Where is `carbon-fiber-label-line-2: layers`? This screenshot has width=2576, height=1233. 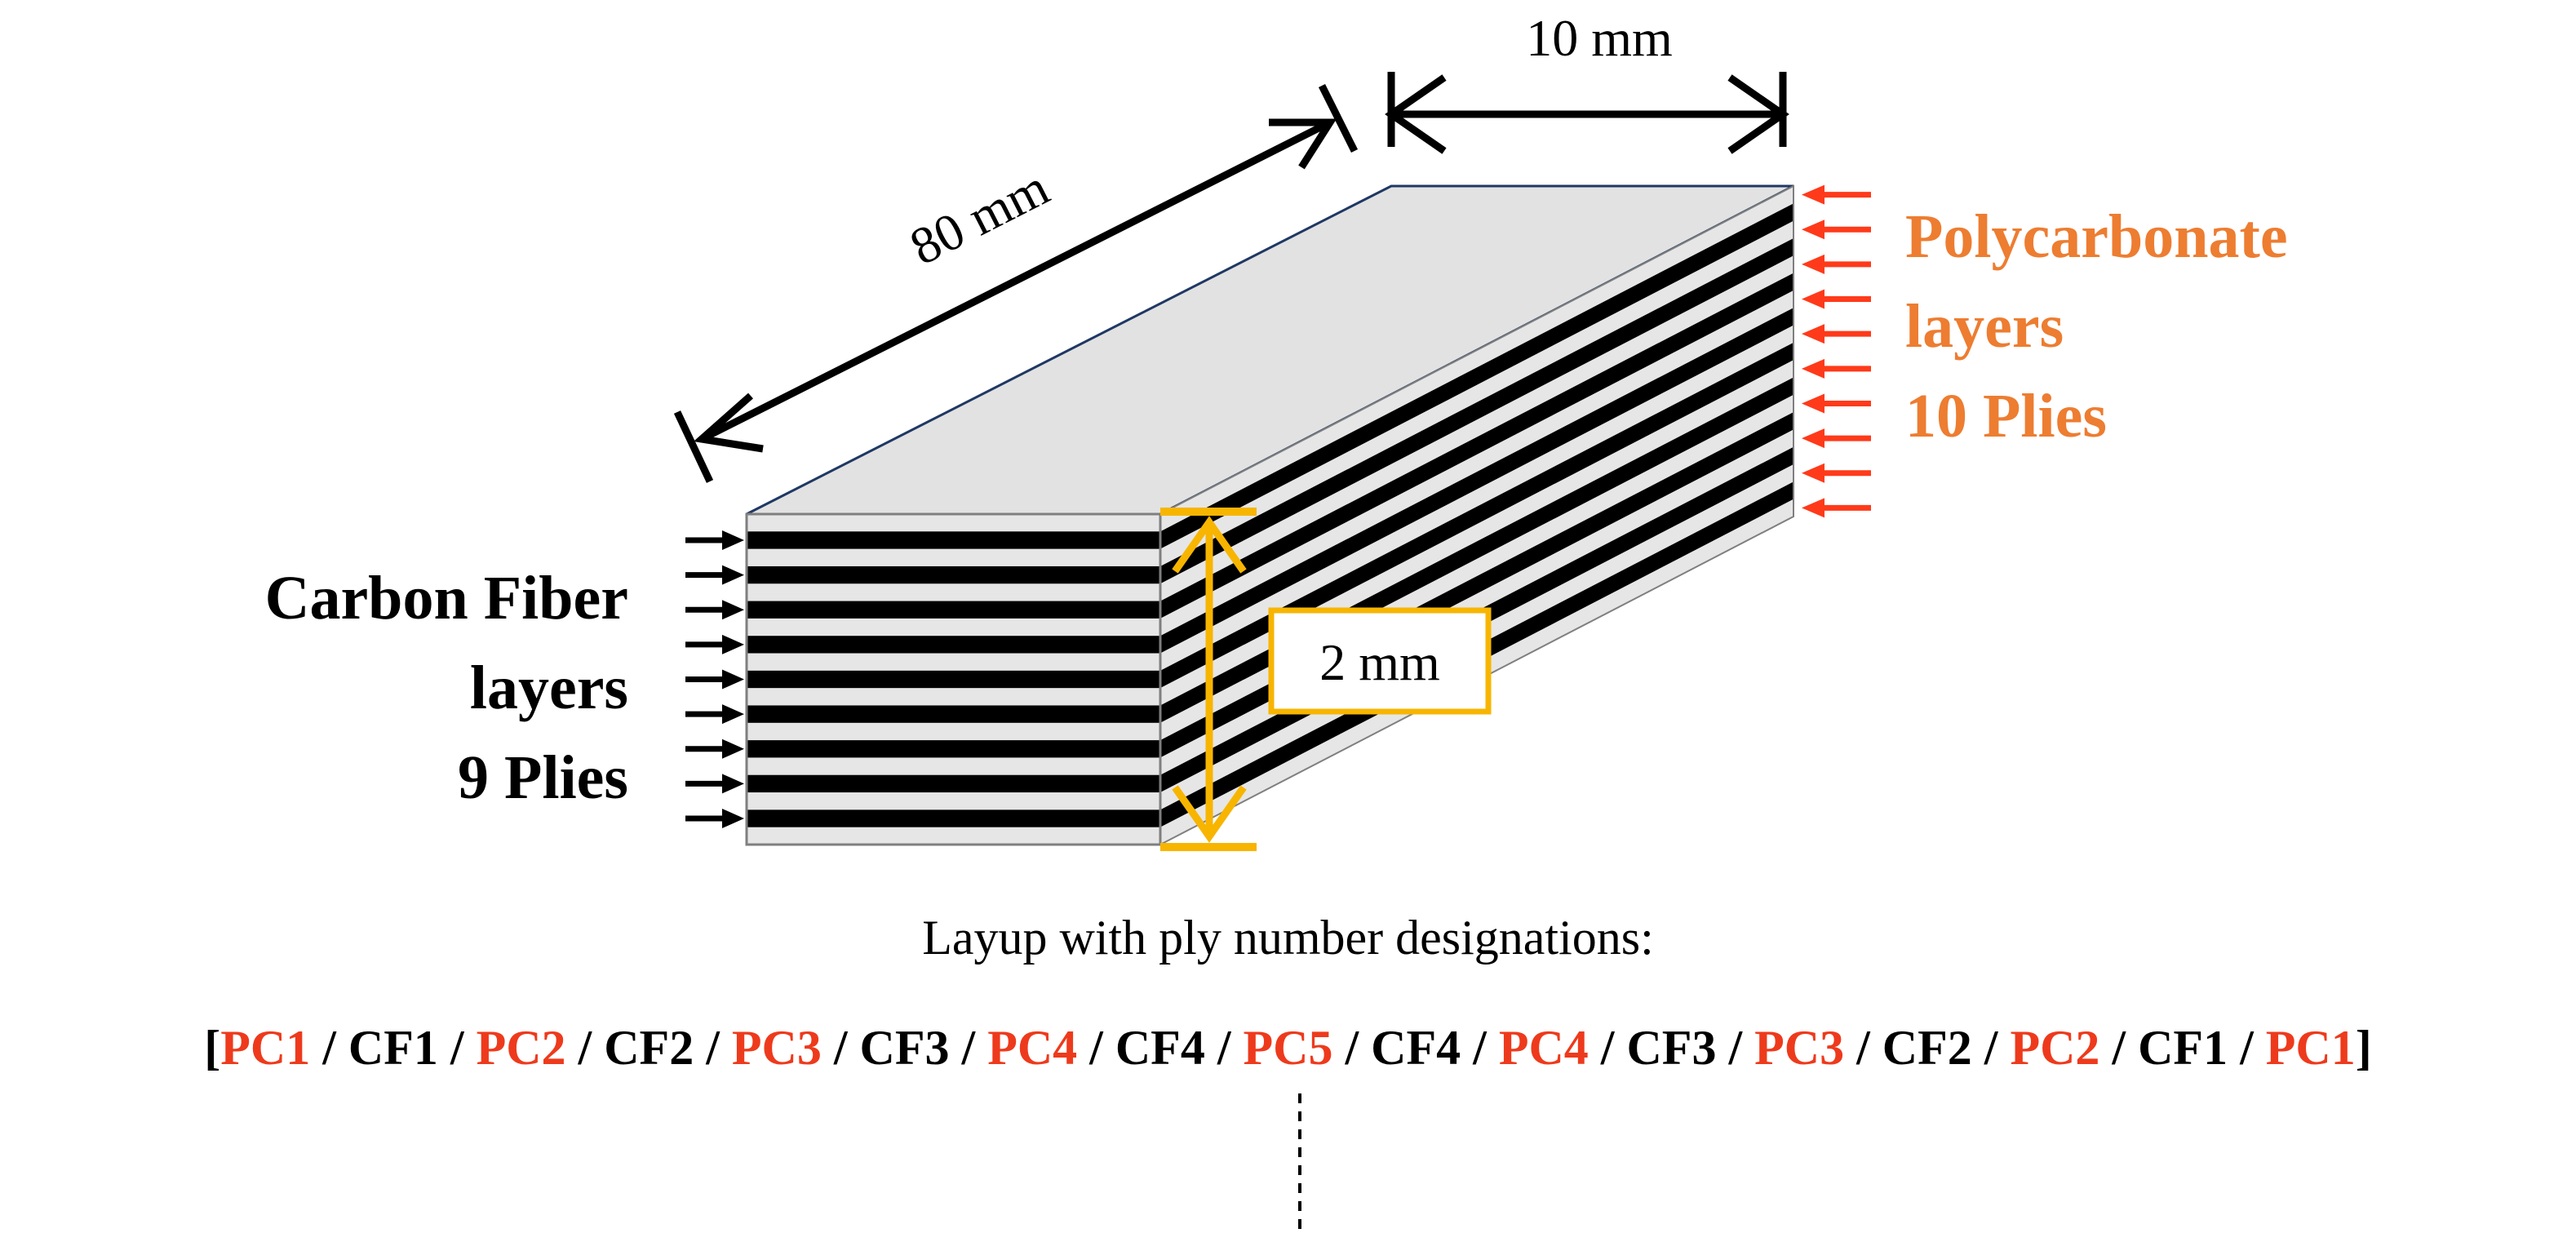
carbon-fiber-label-line-2: layers is located at coordinates (549, 688).